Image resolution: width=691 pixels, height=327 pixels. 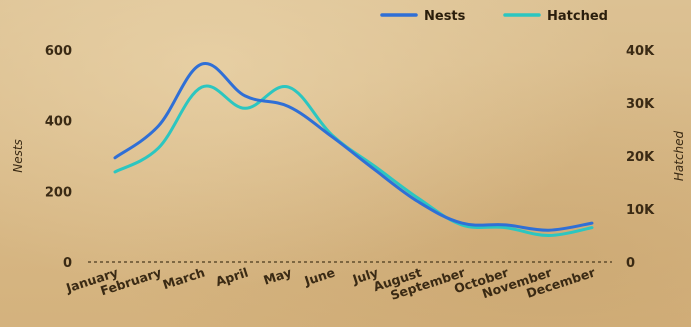 What do you see at coordinates (640, 51) in the screenshot?
I see `y2-tick-label: 40K` at bounding box center [640, 51].